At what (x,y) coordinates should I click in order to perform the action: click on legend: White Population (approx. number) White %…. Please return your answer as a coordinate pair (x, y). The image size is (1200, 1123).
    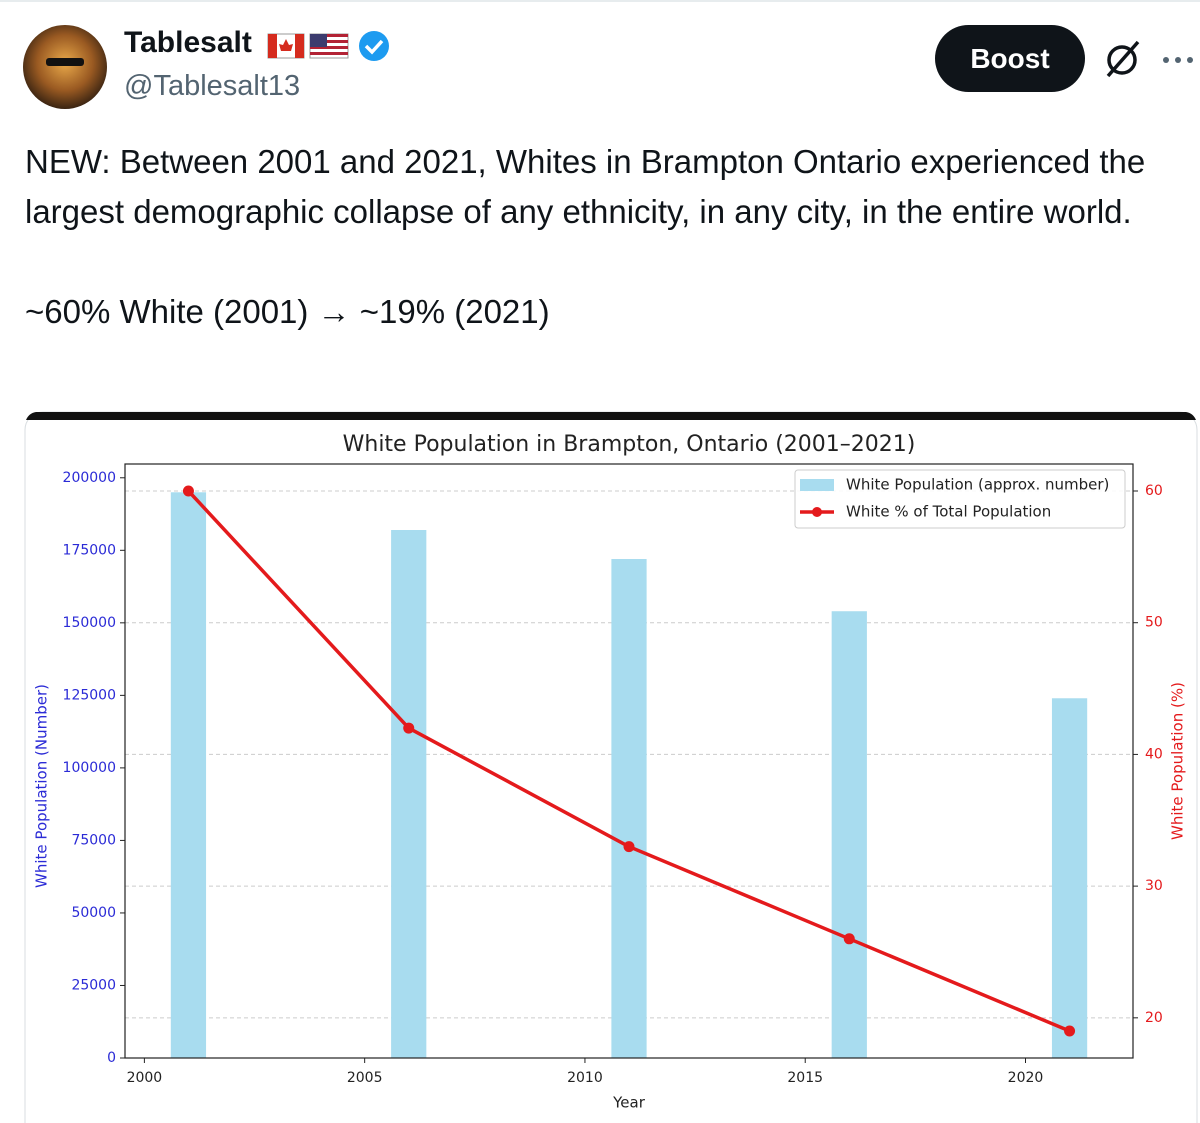
    Looking at the image, I should click on (960, 499).